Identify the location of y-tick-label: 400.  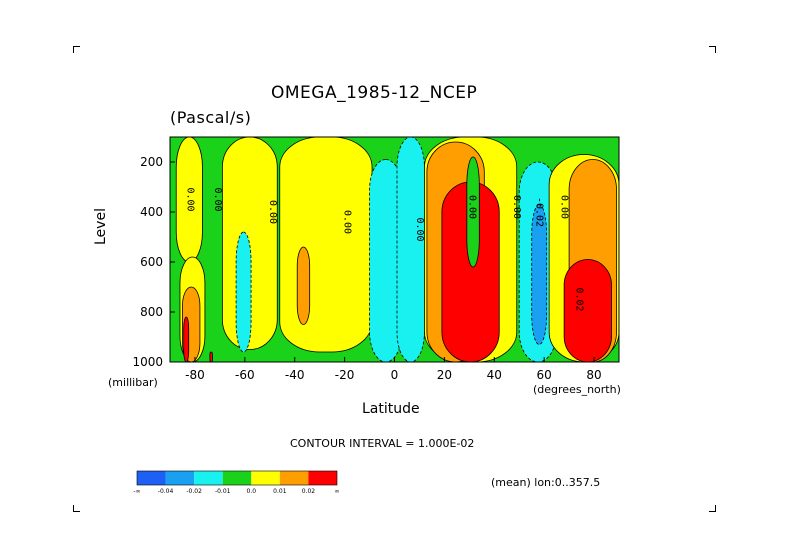
(151, 212).